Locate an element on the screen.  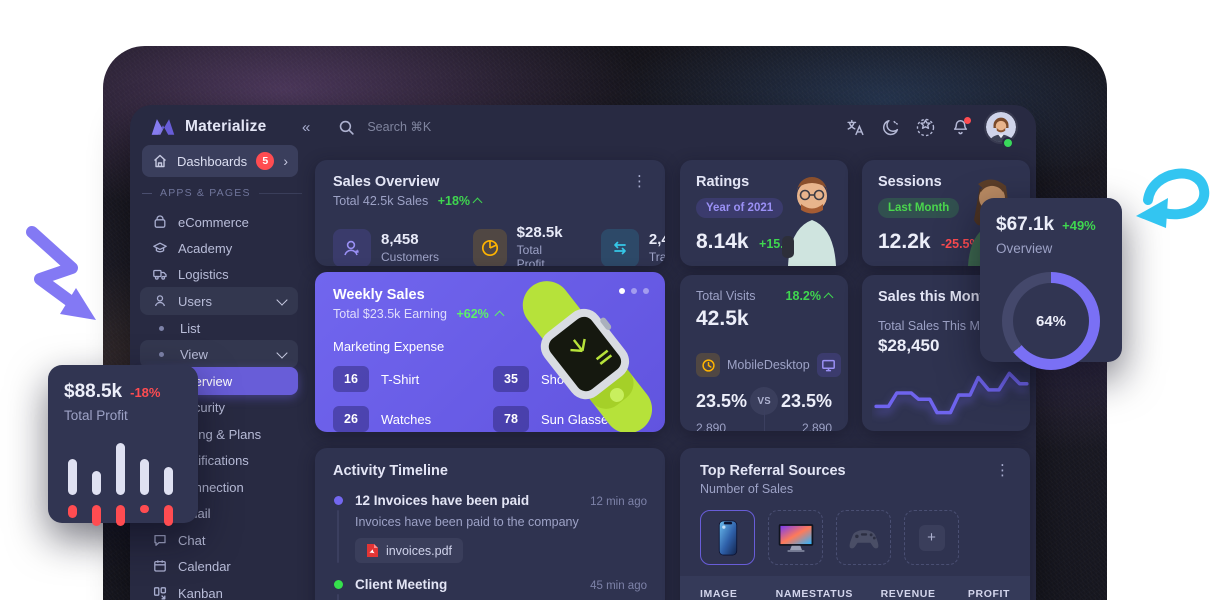
sidebar-item-users: Users is located at coordinates (219, 301).